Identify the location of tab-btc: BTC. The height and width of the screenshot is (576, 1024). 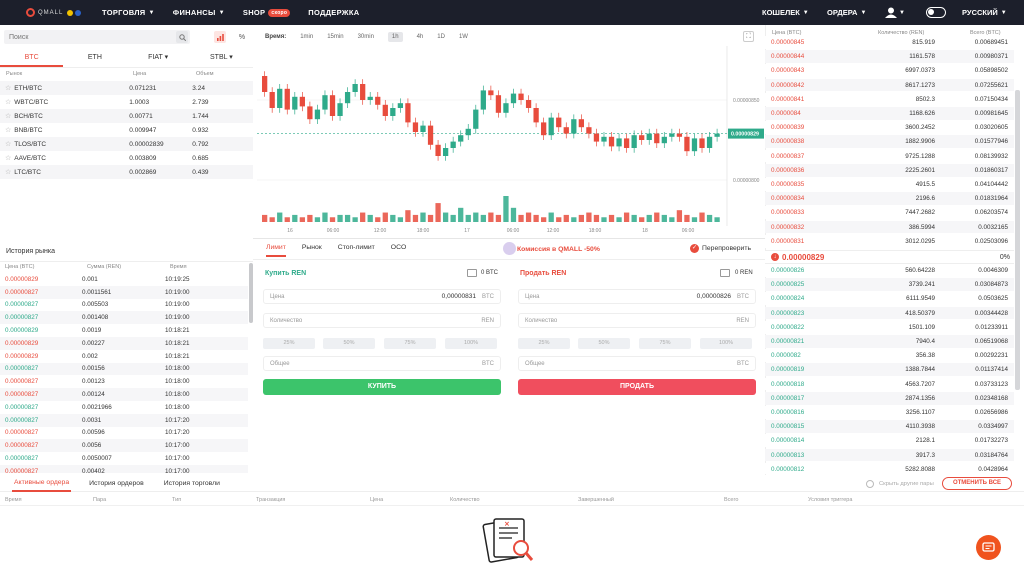
(32, 58).